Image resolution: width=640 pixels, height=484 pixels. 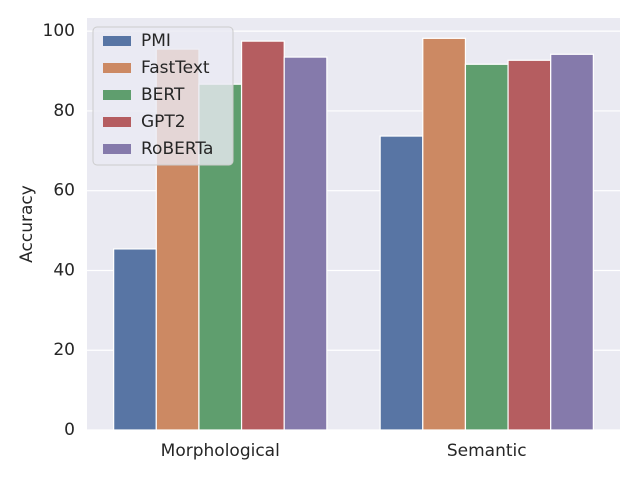 I want to click on legend-label: GPT2, so click(x=163, y=122).